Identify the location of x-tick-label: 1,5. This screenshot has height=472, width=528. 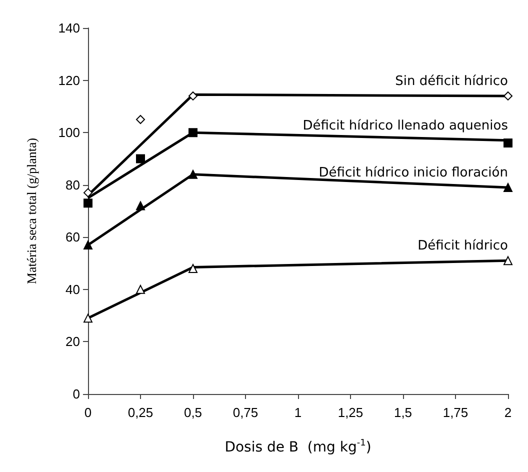
(403, 412).